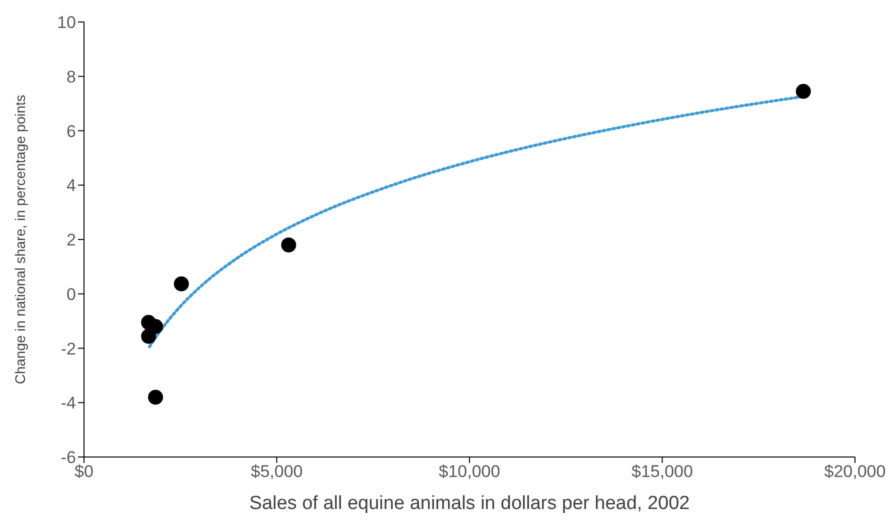 The image size is (893, 527). Describe the element at coordinates (20, 239) in the screenshot. I see `y-axis-title: Change in national share, in percentage points` at that location.